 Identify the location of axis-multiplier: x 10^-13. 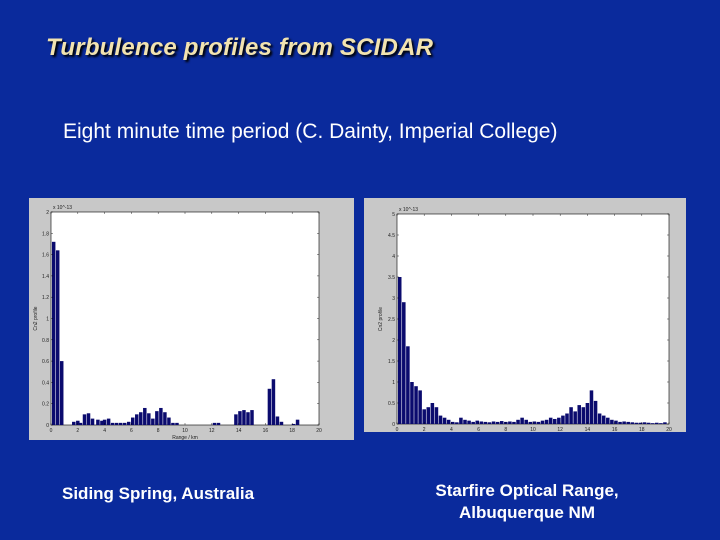
(408, 210).